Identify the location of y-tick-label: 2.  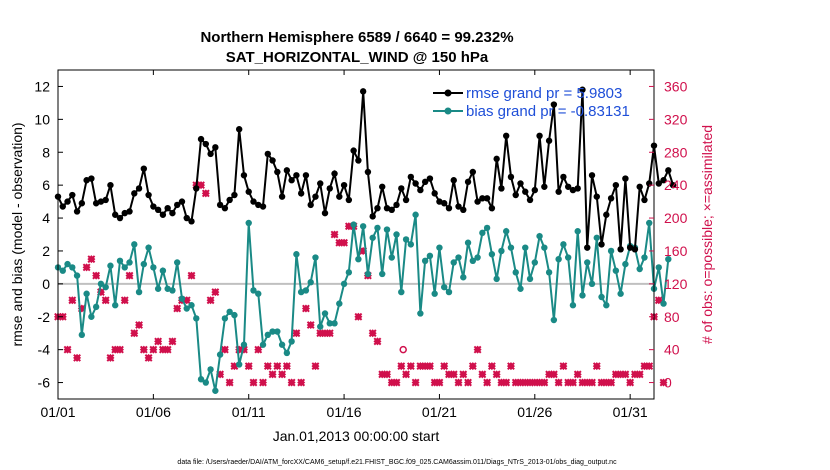
(46, 251).